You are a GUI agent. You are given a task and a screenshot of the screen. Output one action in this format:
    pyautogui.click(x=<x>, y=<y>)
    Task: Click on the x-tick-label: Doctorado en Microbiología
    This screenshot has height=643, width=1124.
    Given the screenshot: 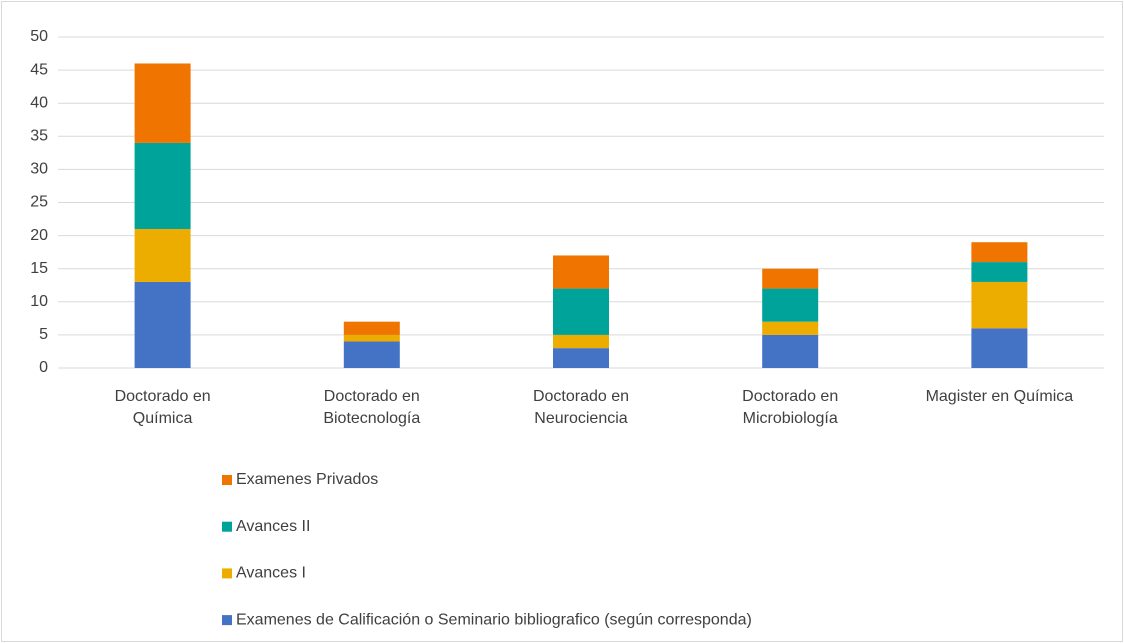 What is the action you would take?
    pyautogui.click(x=790, y=407)
    